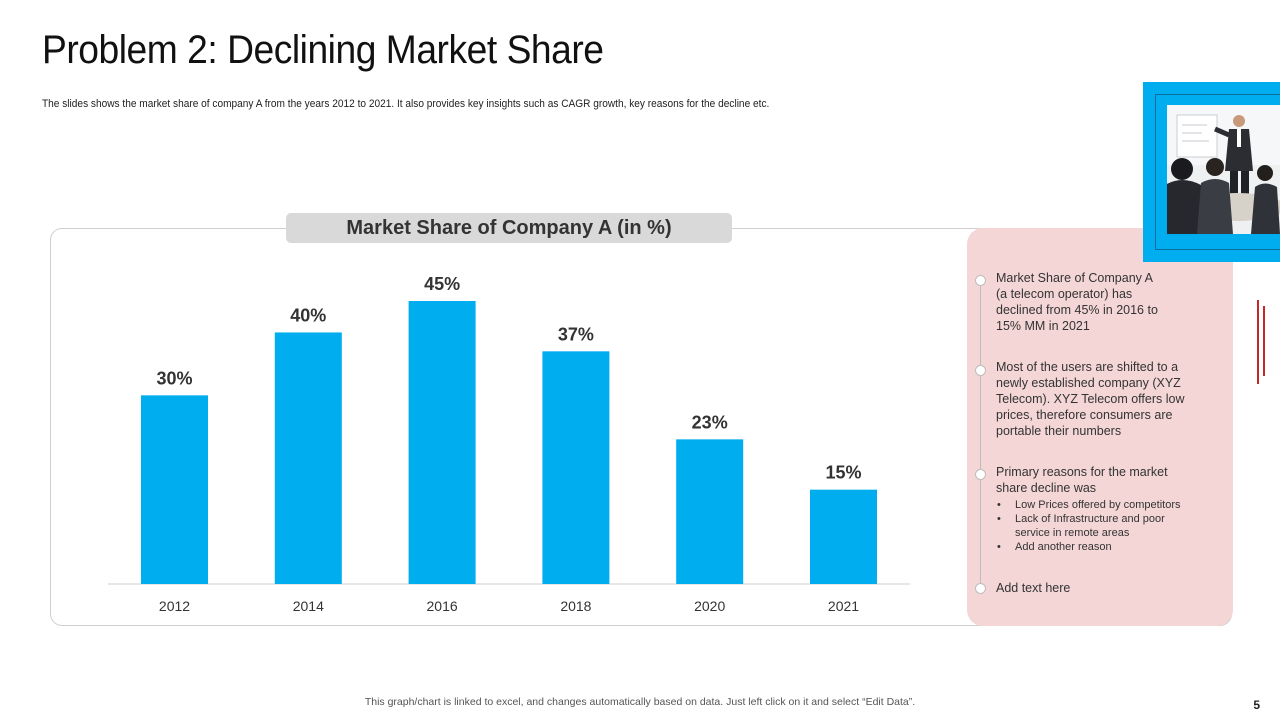 The height and width of the screenshot is (720, 1280). I want to click on business-meeting-photo, so click(1223, 169).